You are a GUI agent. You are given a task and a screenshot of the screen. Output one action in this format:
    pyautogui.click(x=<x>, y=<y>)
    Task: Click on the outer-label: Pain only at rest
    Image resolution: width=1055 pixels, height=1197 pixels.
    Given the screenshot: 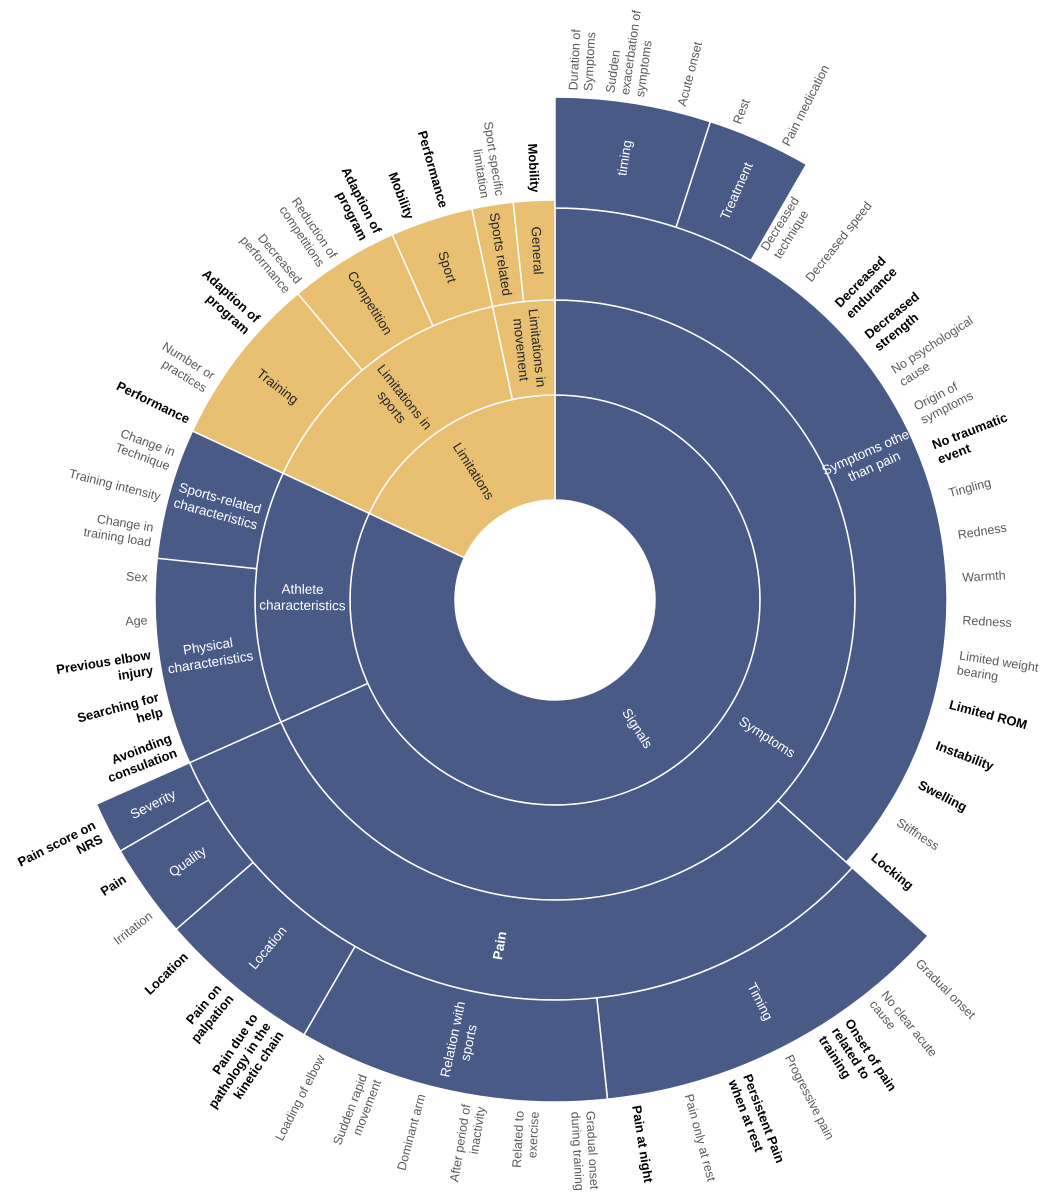 What is the action you would take?
    pyautogui.click(x=699, y=1138)
    